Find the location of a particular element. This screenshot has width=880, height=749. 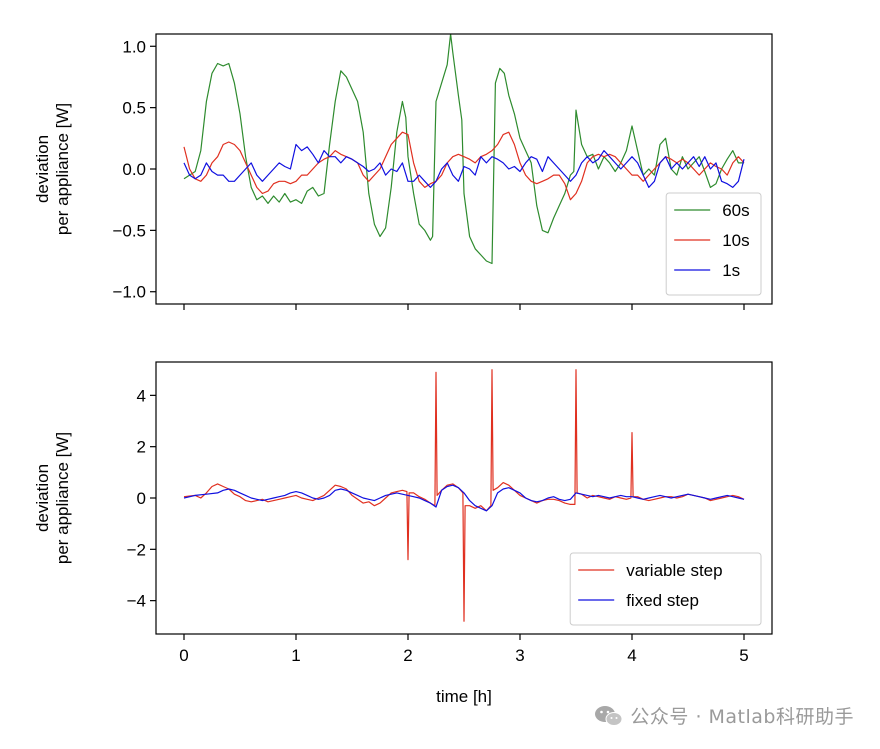

legend-label: 1s is located at coordinates (731, 270).